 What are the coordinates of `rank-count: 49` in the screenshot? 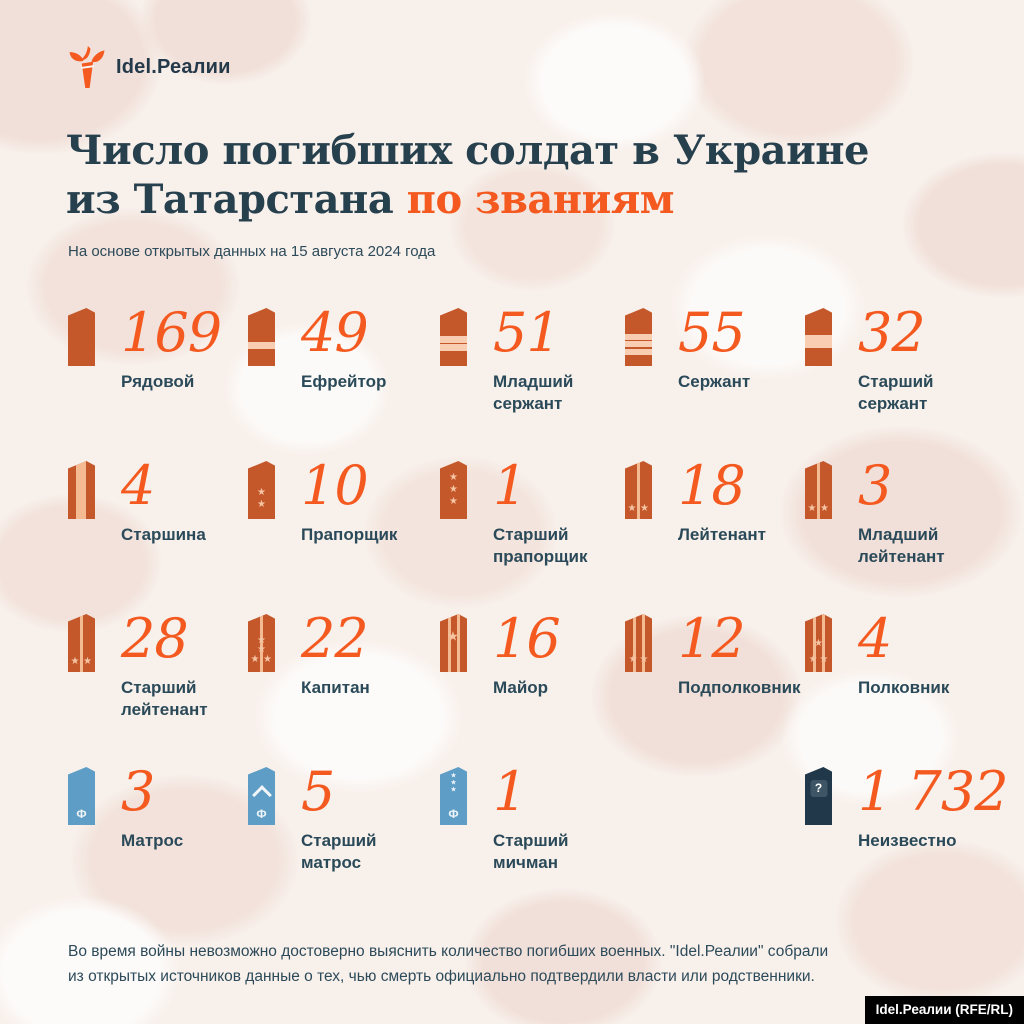 It's located at (335, 332).